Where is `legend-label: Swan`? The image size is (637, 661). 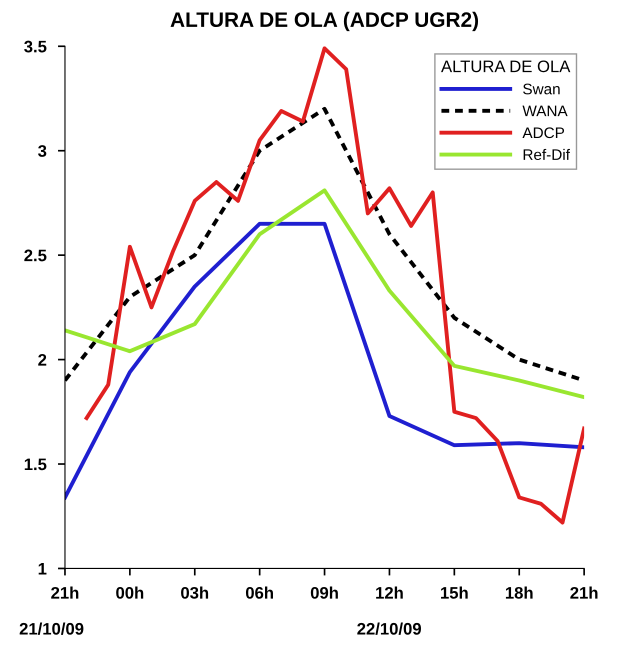
legend-label: Swan is located at coordinates (541, 89).